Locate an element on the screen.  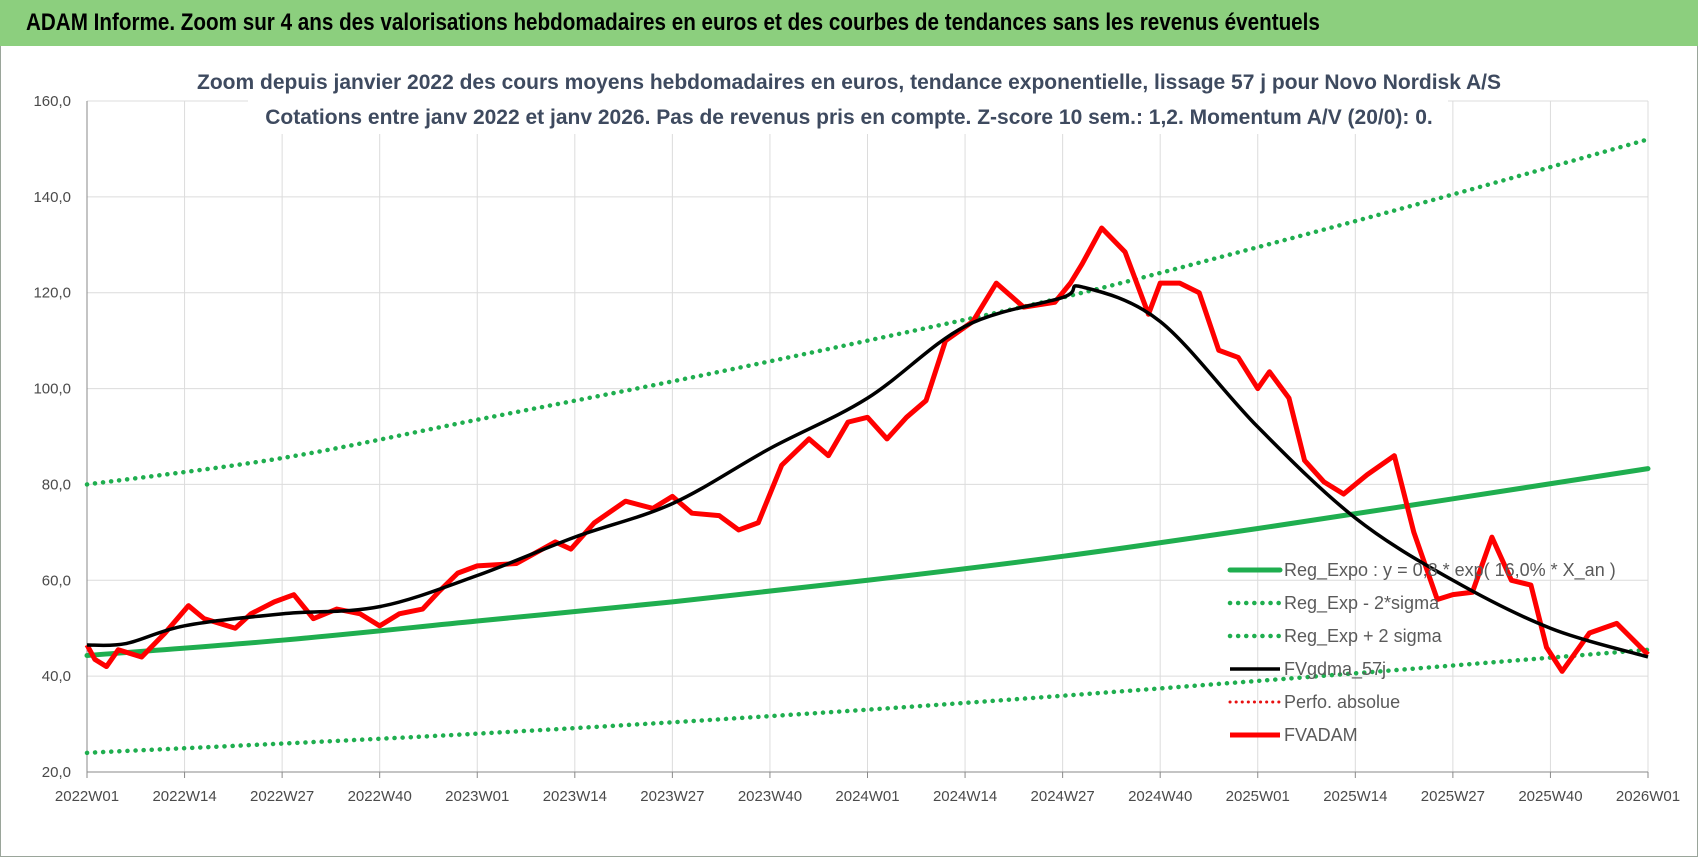
legend-entry-label: FVADAM is located at coordinates (1321, 735).